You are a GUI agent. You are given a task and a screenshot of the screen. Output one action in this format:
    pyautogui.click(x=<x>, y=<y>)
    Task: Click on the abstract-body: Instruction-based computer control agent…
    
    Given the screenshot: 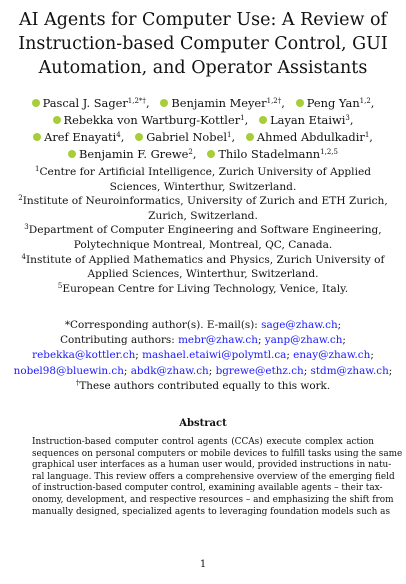 What is the action you would take?
    pyautogui.click(x=217, y=477)
    